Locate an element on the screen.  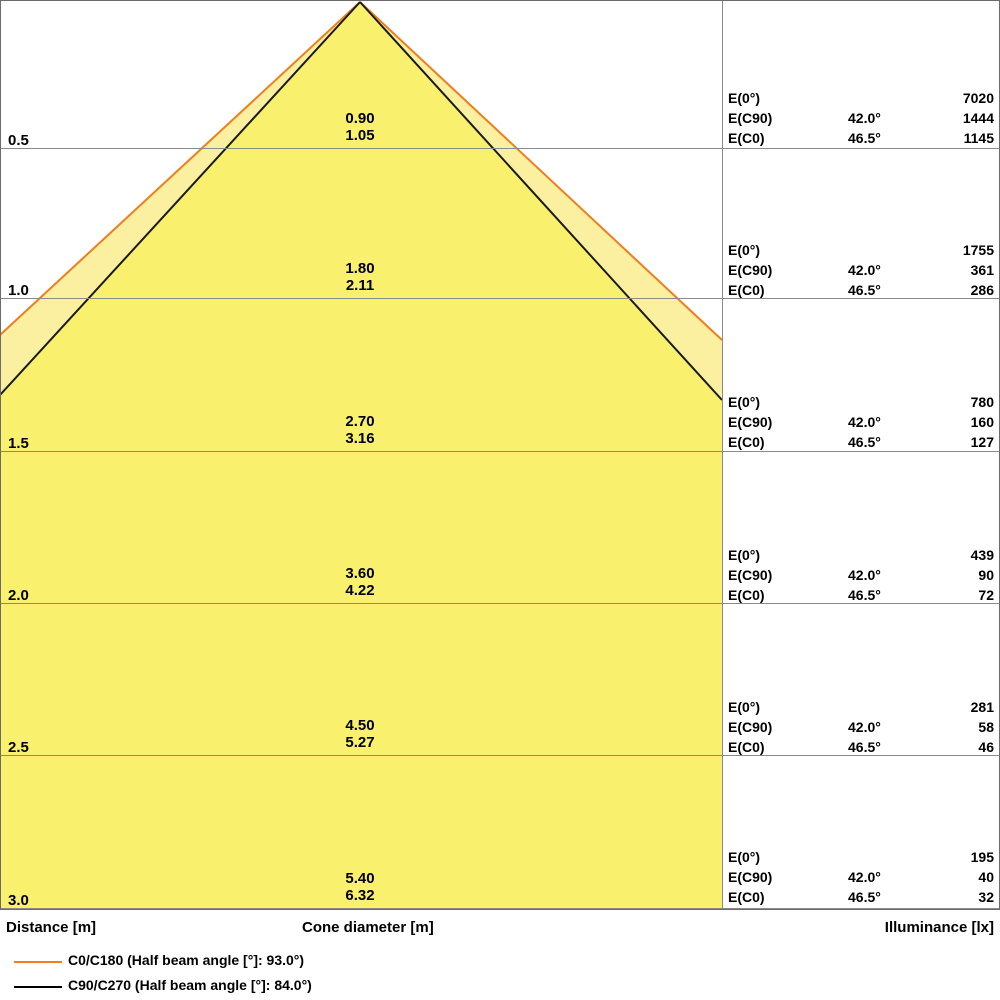
cone-diameter-inner: 5.40 is located at coordinates (360, 878).